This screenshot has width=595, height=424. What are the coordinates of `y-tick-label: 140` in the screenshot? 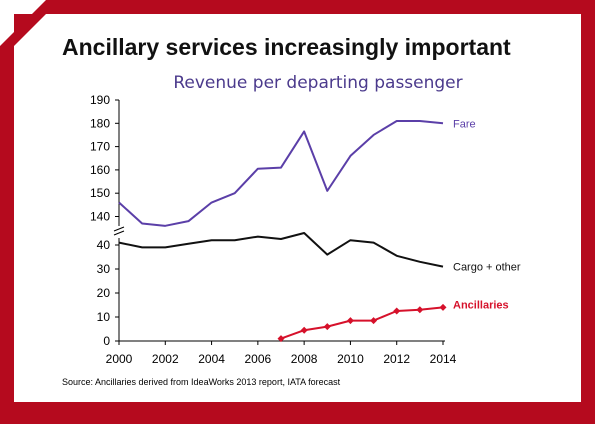 It's located at (100, 217).